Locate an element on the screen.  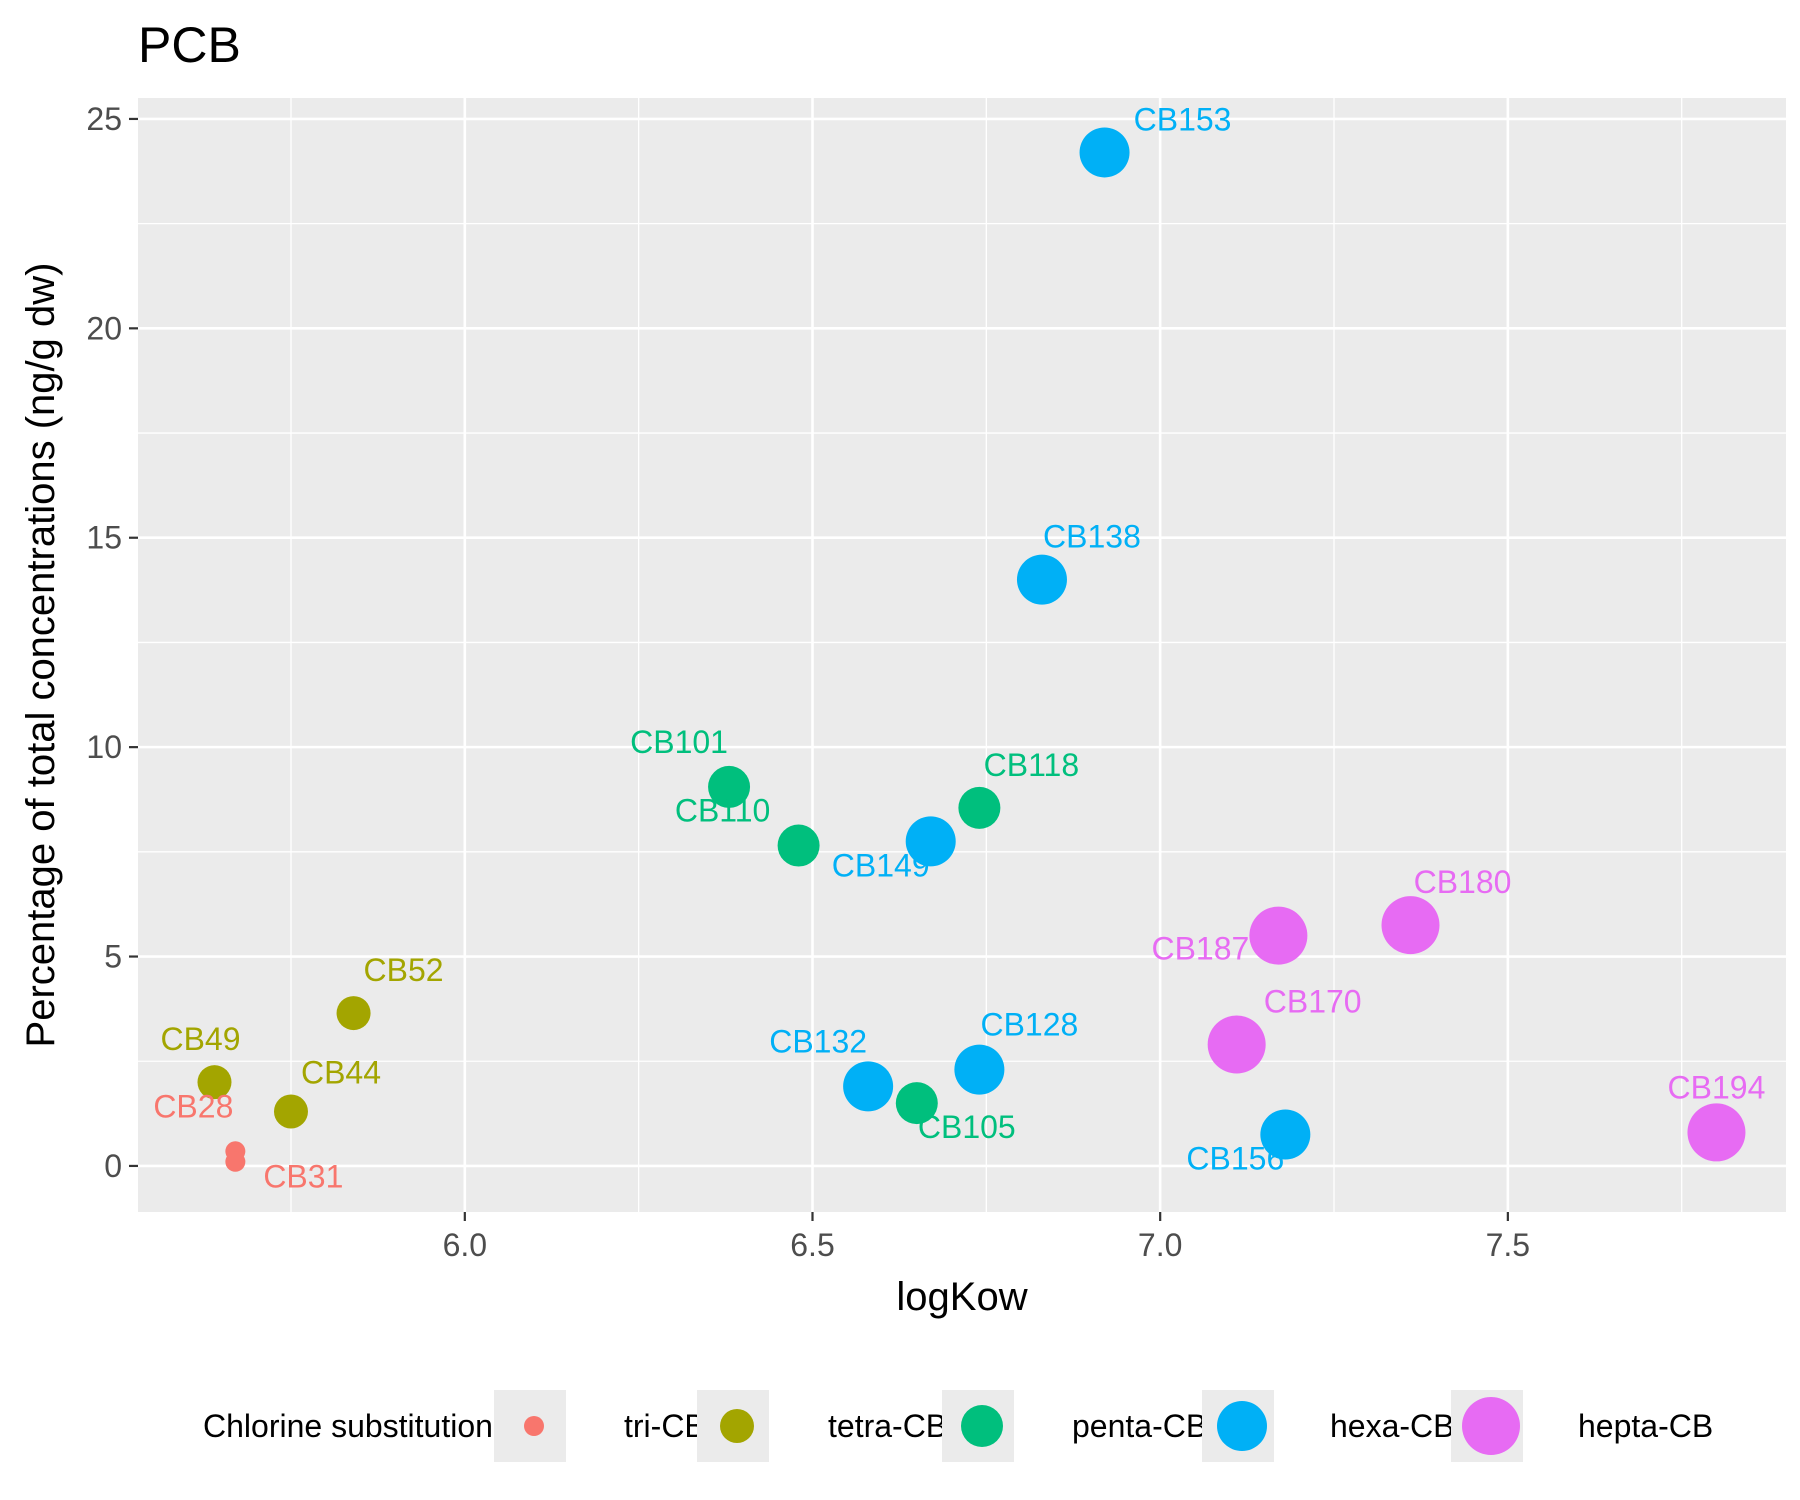
point-label: CB194 is located at coordinates (1717, 1087).